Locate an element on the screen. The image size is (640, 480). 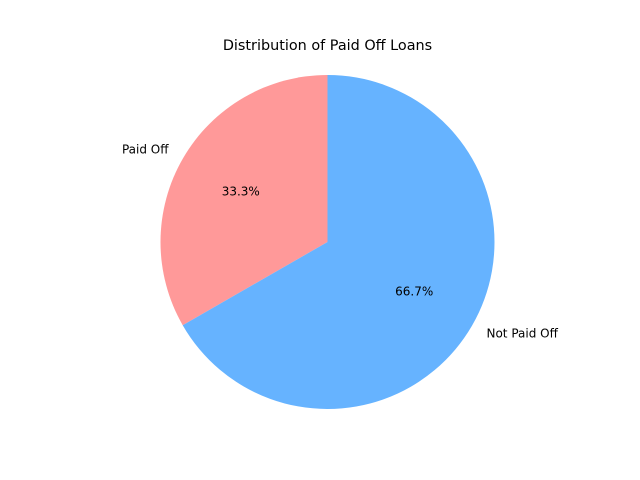
chart-title: Distribution of Paid Off Loans is located at coordinates (327, 46).